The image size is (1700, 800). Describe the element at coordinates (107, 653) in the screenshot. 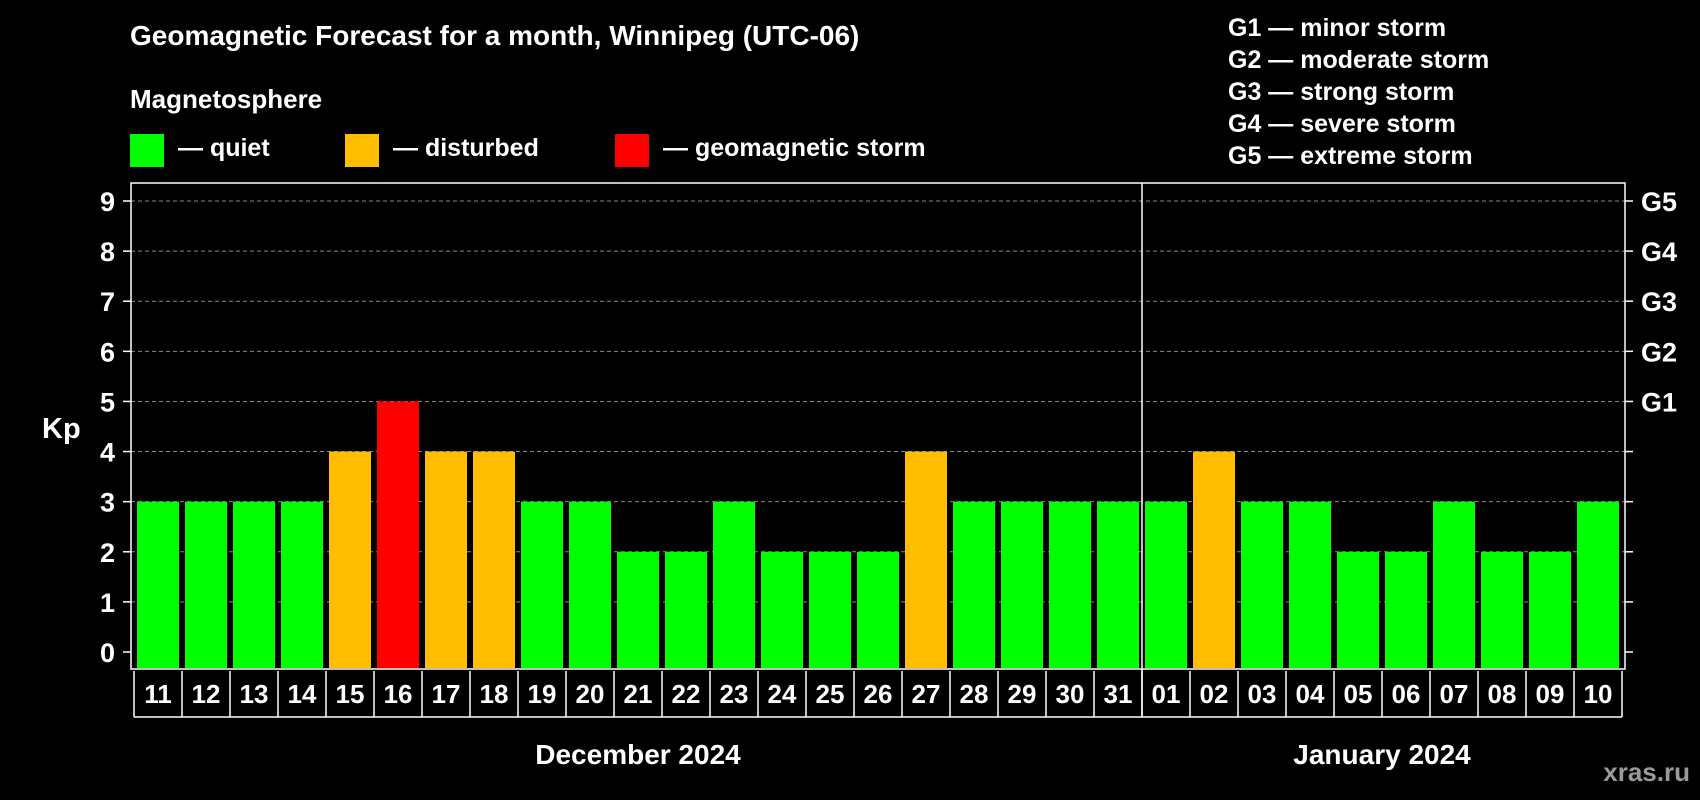

I see `y-tick-label: 0` at that location.